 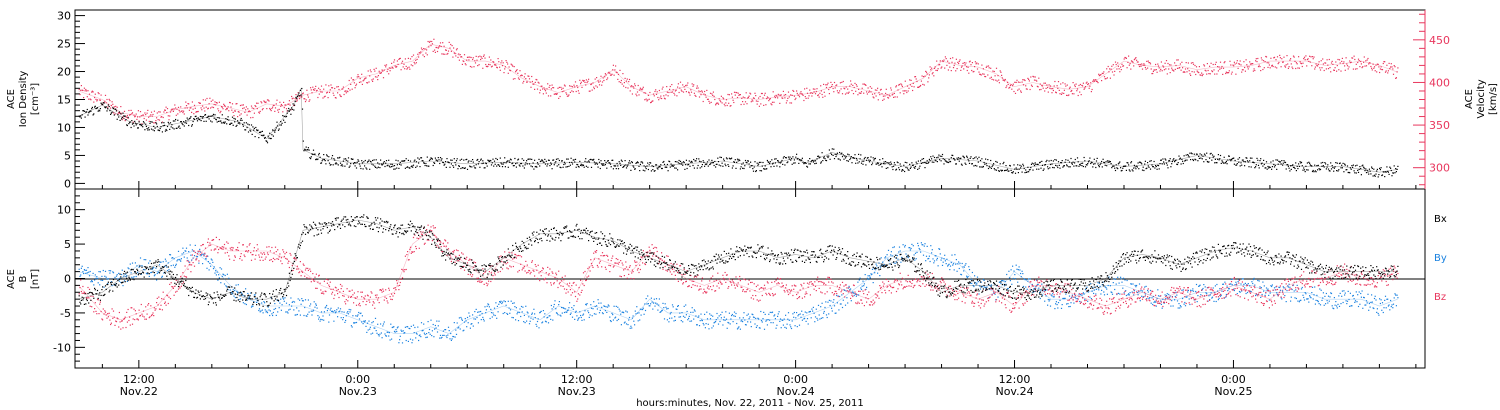 What do you see at coordinates (67, 155) in the screenshot?
I see `top-left-tick-label-1: 5` at bounding box center [67, 155].